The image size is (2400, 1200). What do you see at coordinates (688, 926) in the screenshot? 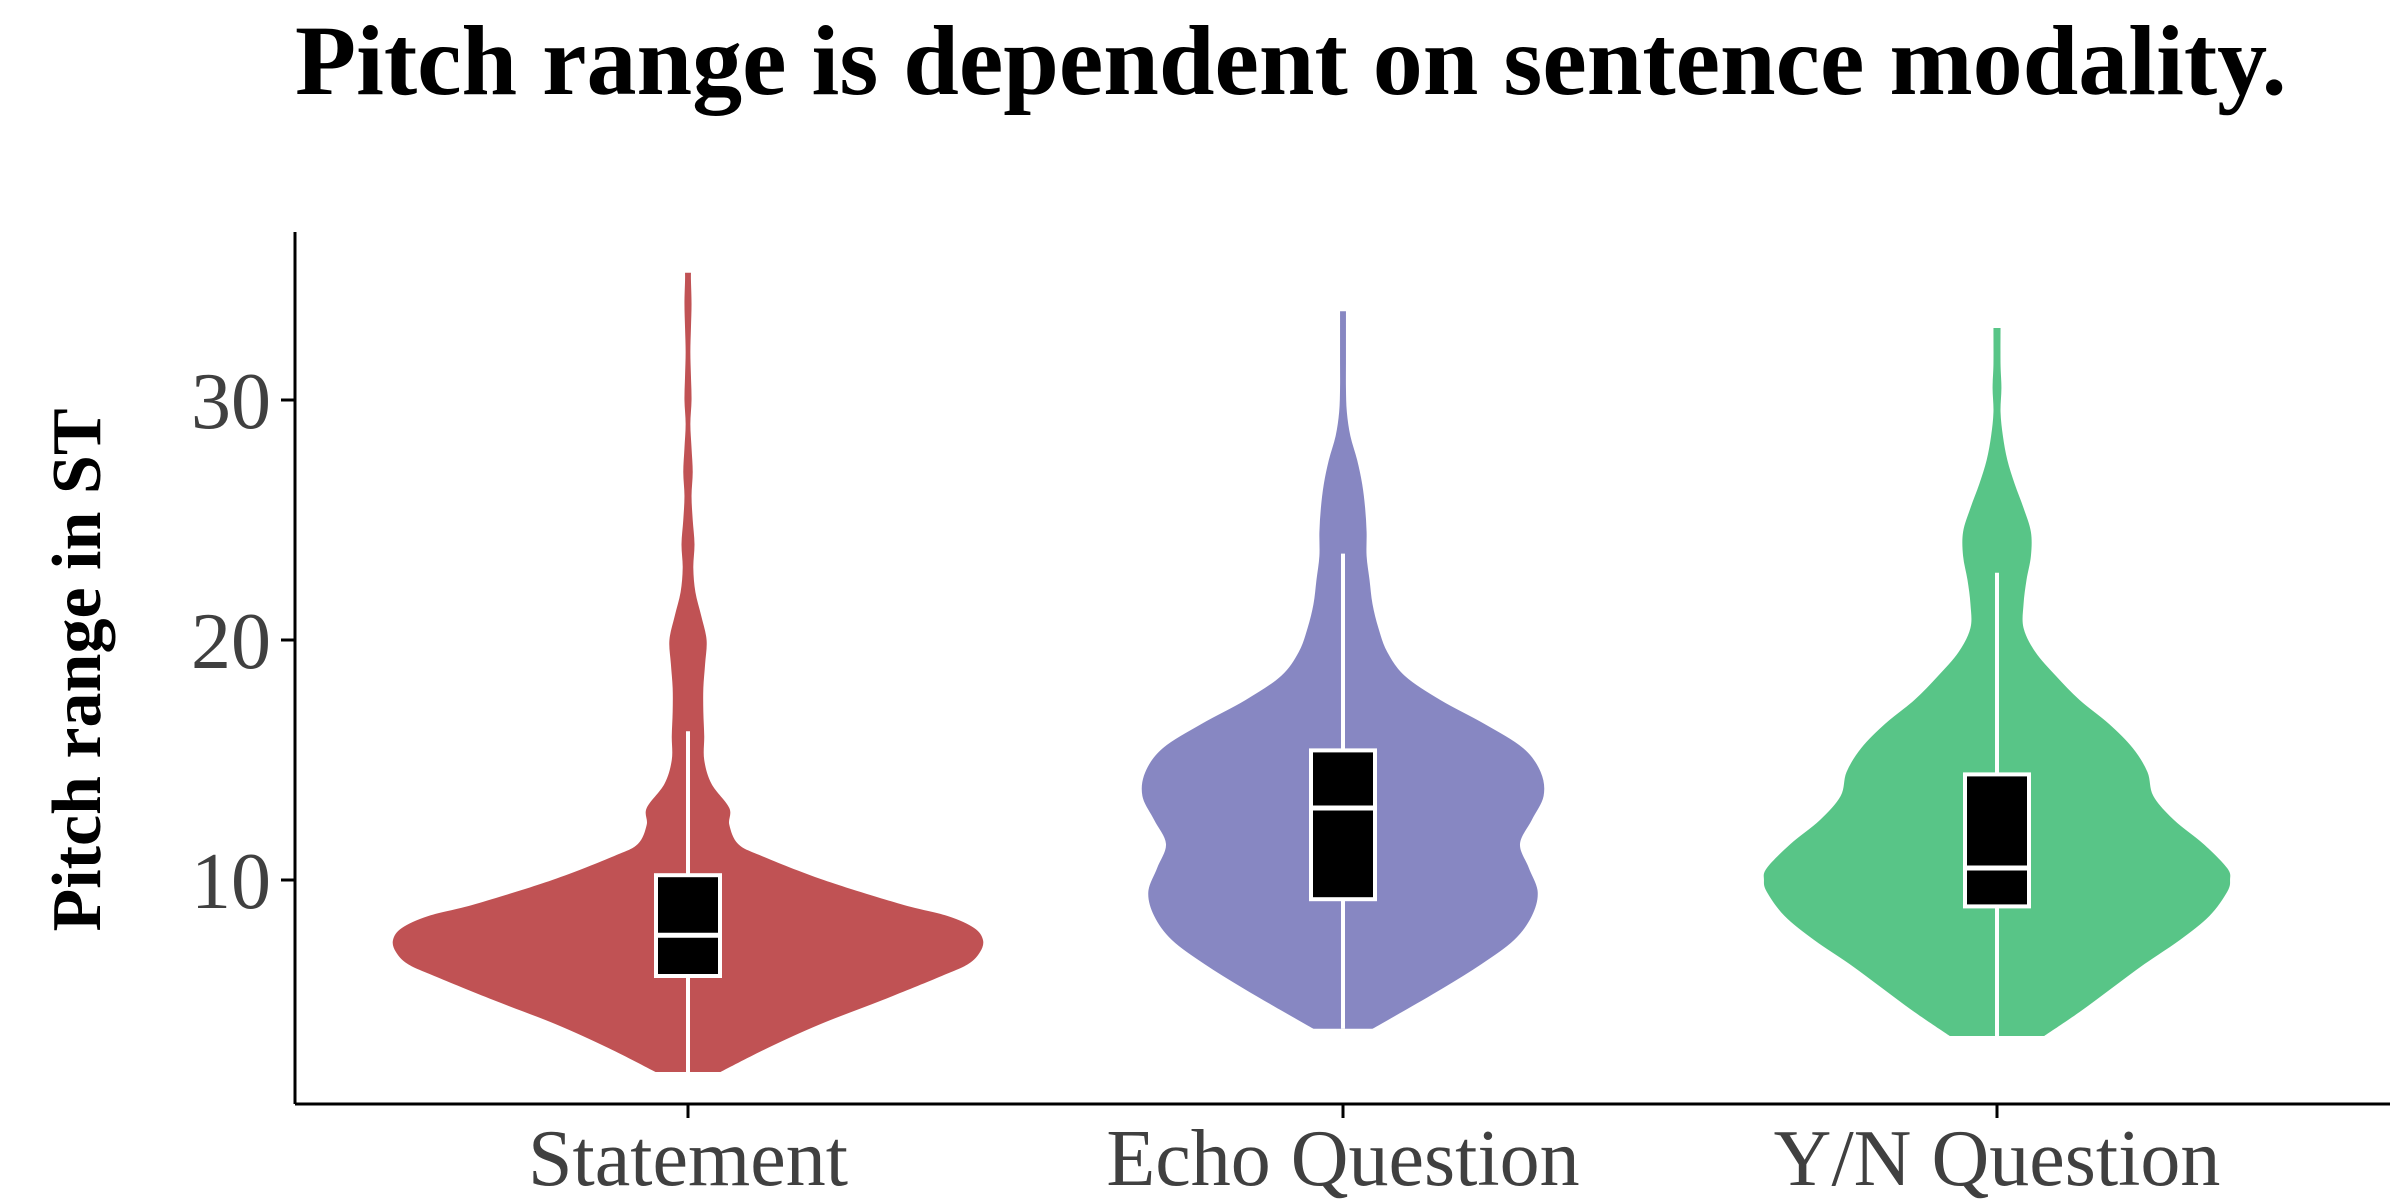
I see `box-statement` at bounding box center [688, 926].